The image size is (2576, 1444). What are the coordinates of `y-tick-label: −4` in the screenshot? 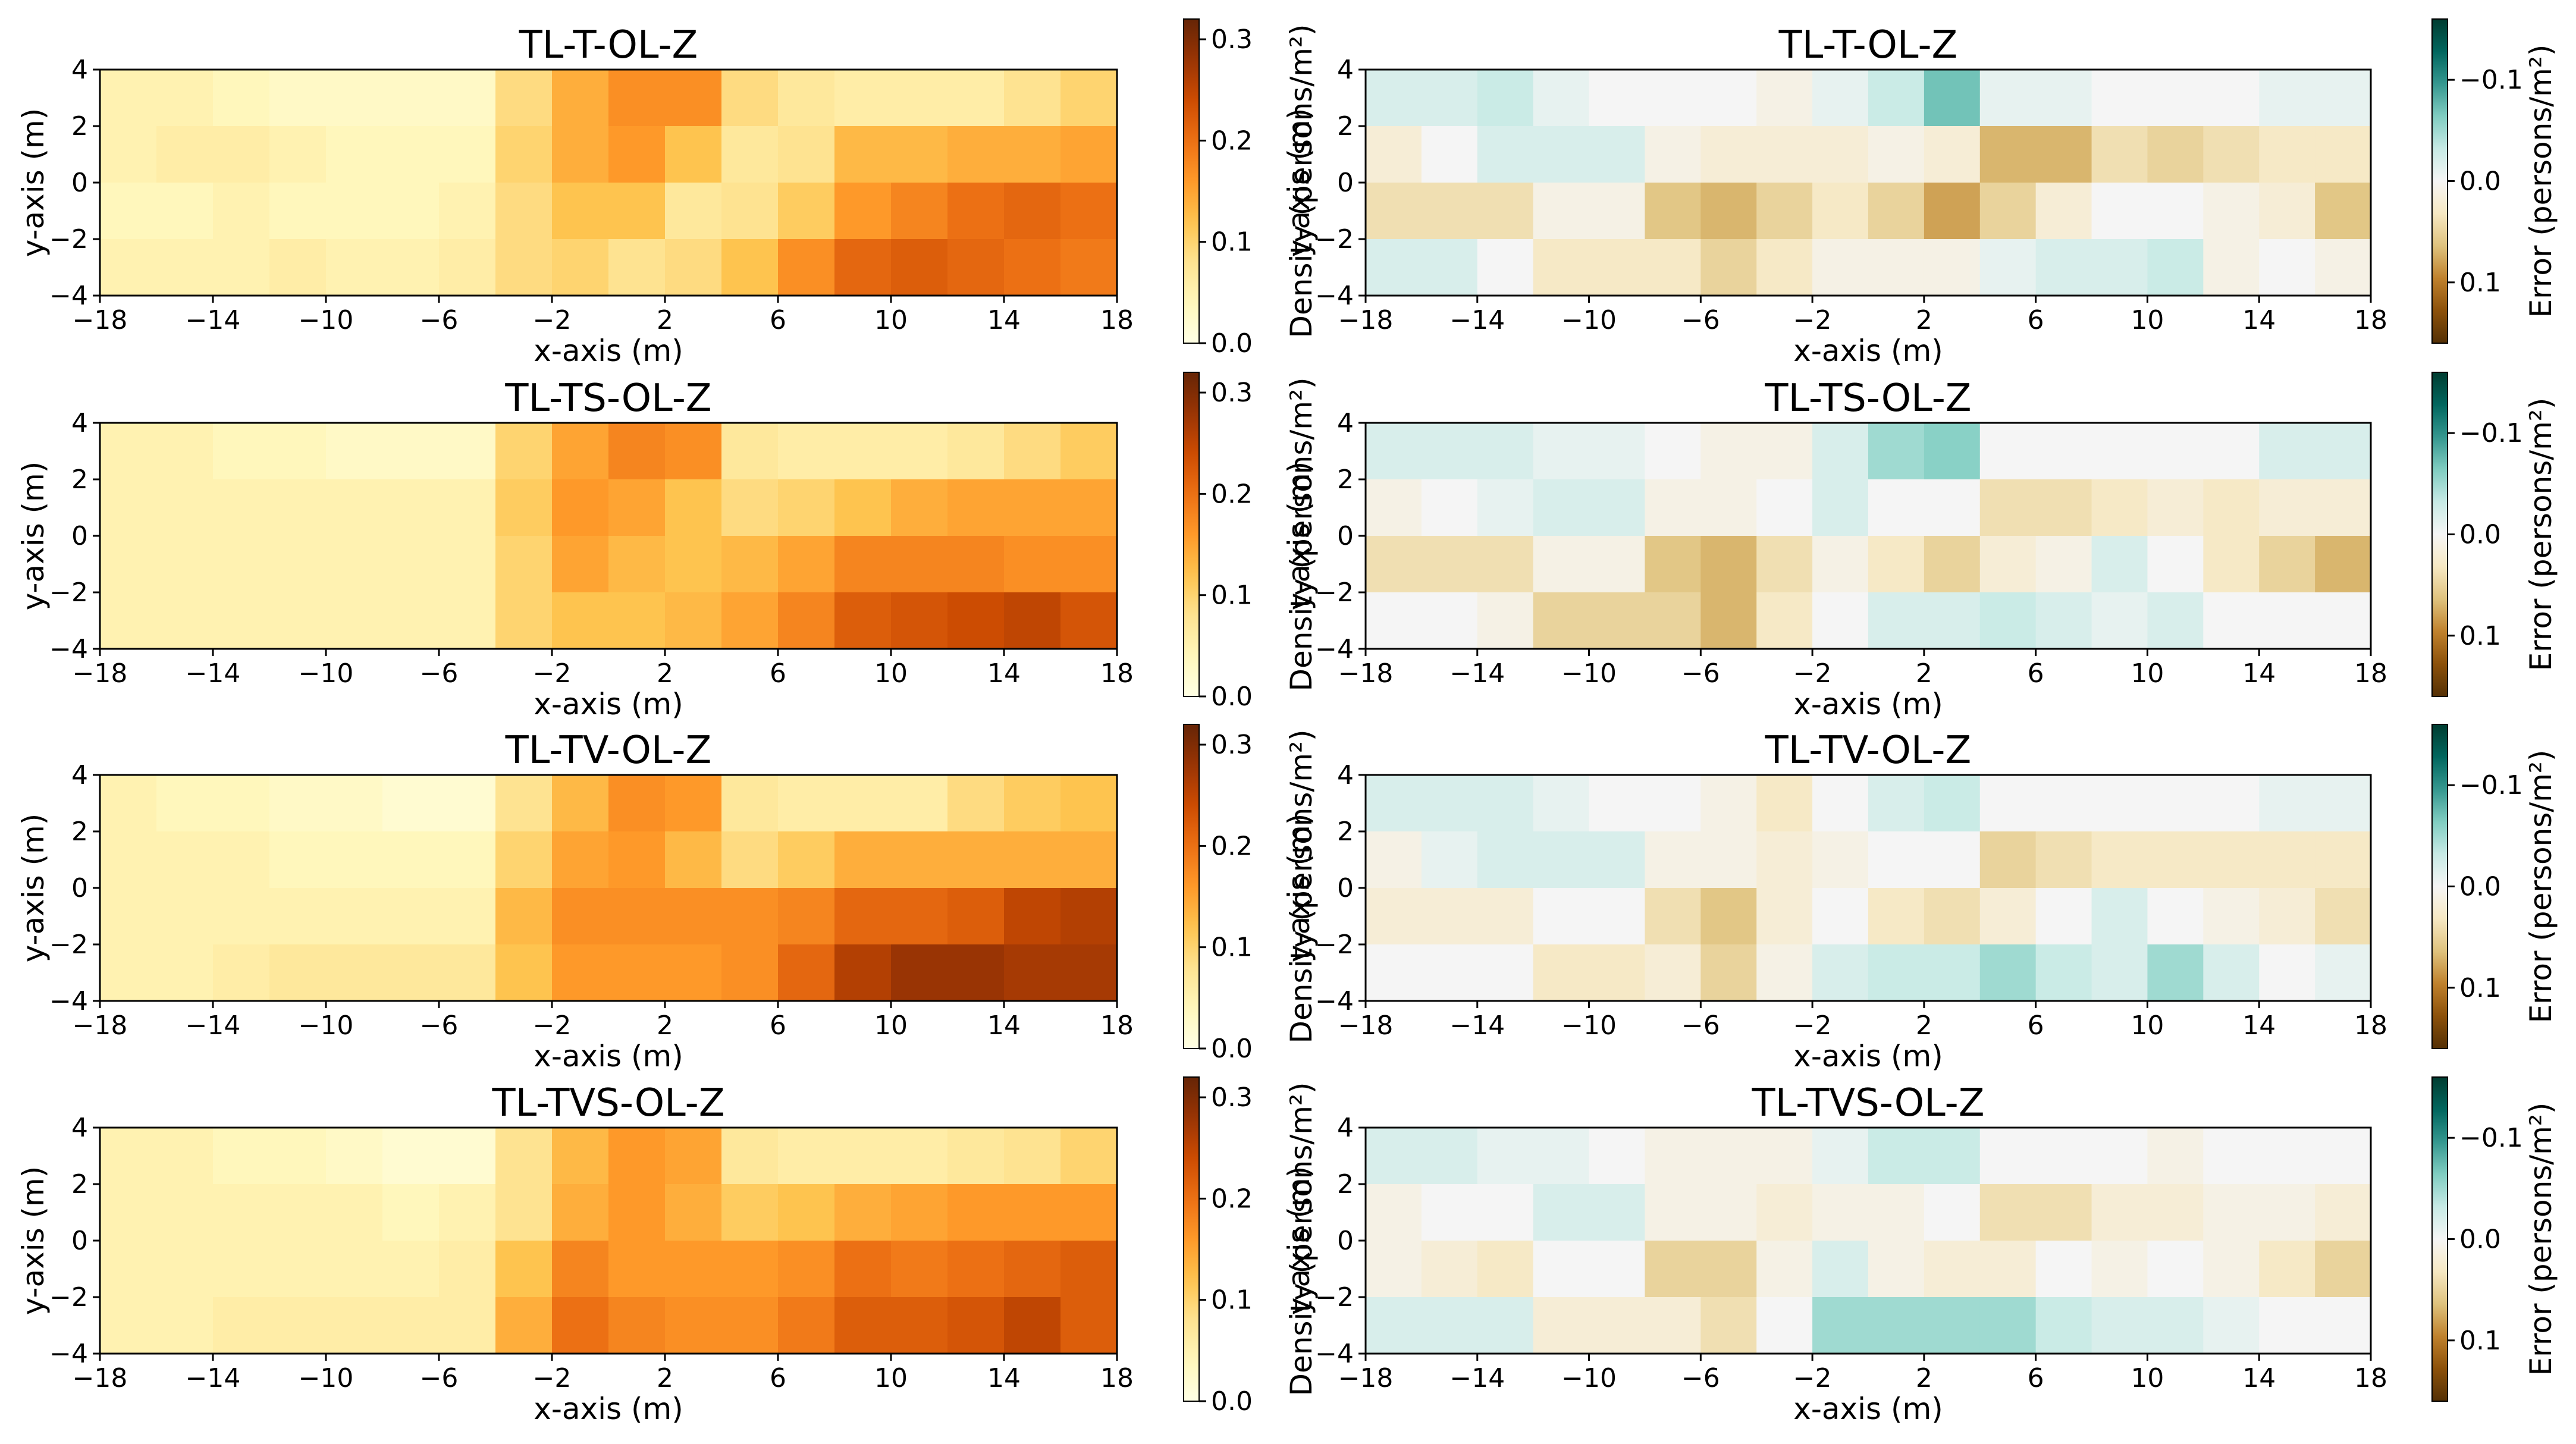 It's located at (1334, 649).